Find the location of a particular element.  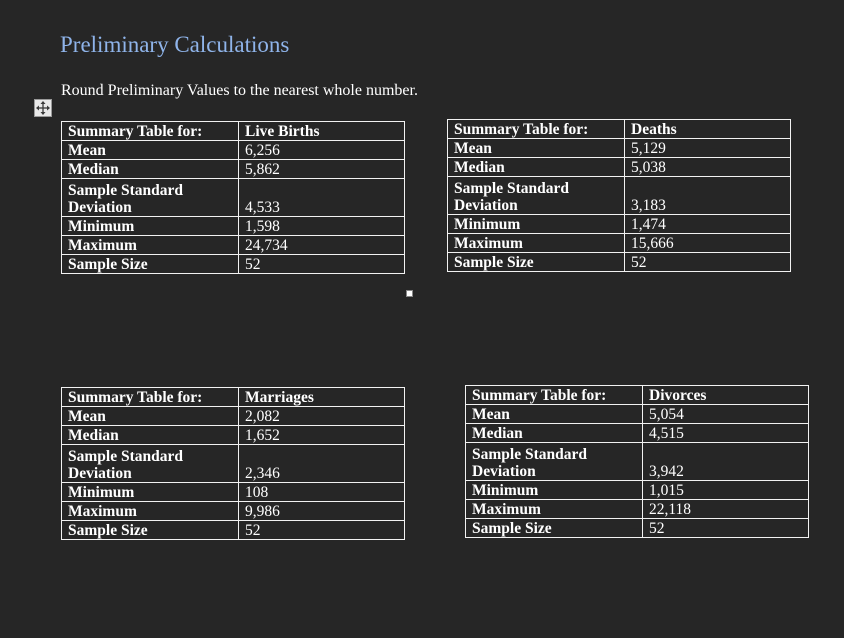

table-row: Median 1,652 is located at coordinates (233, 435).